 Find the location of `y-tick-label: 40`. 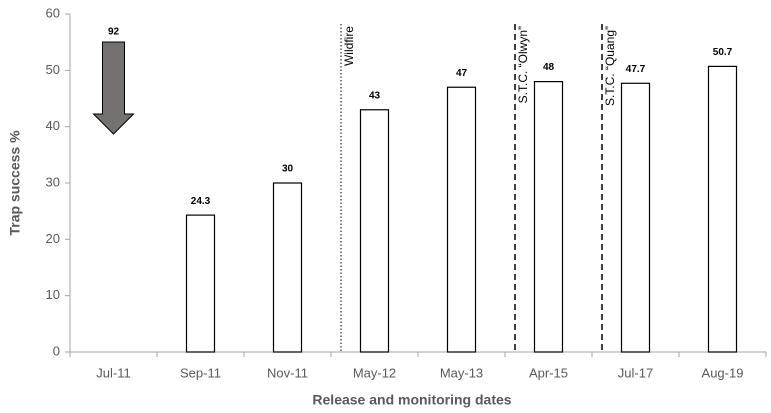

y-tick-label: 40 is located at coordinates (53, 125).